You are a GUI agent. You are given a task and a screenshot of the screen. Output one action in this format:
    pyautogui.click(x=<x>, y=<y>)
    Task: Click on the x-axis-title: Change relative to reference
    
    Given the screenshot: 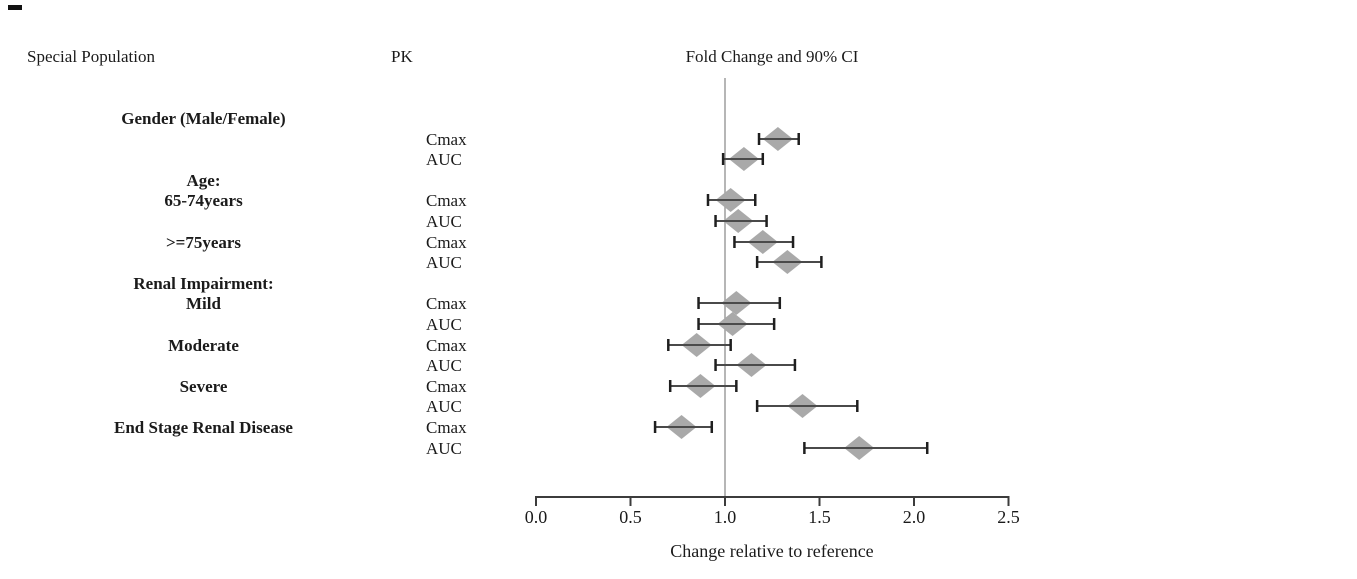 What is the action you would take?
    pyautogui.click(x=772, y=551)
    